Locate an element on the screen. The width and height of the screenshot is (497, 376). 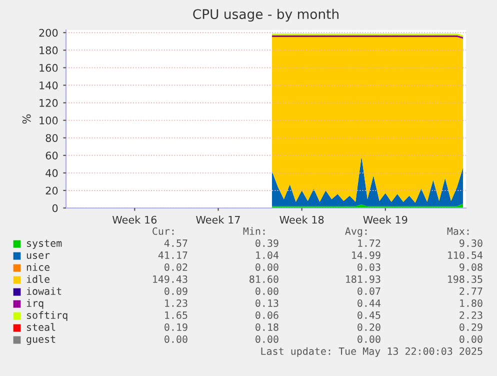
legend-label: system is located at coordinates (44, 244).